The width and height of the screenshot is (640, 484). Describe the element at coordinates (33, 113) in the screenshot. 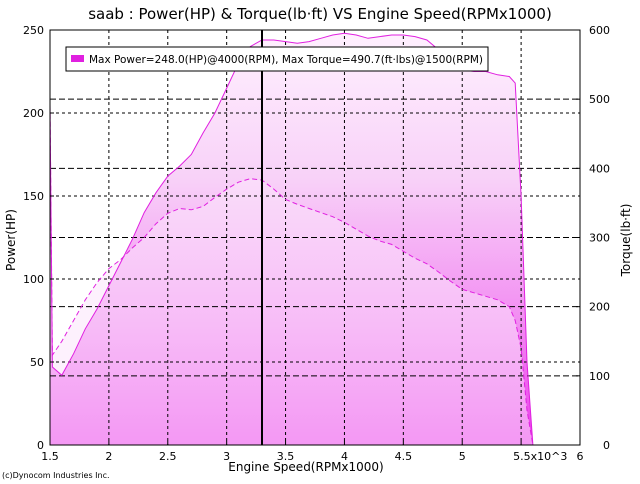

I see `left-tick-label: 200` at that location.